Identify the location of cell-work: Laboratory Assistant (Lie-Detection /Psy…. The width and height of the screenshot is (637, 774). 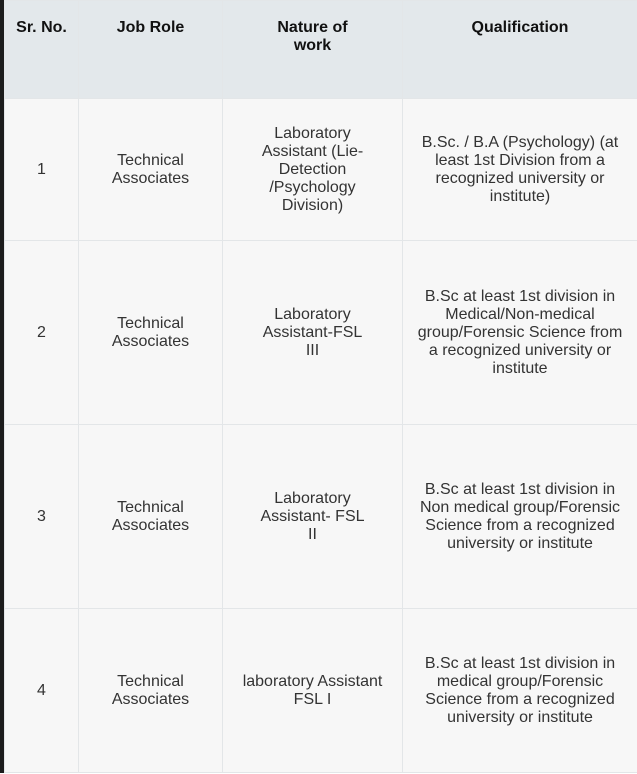
(312, 169).